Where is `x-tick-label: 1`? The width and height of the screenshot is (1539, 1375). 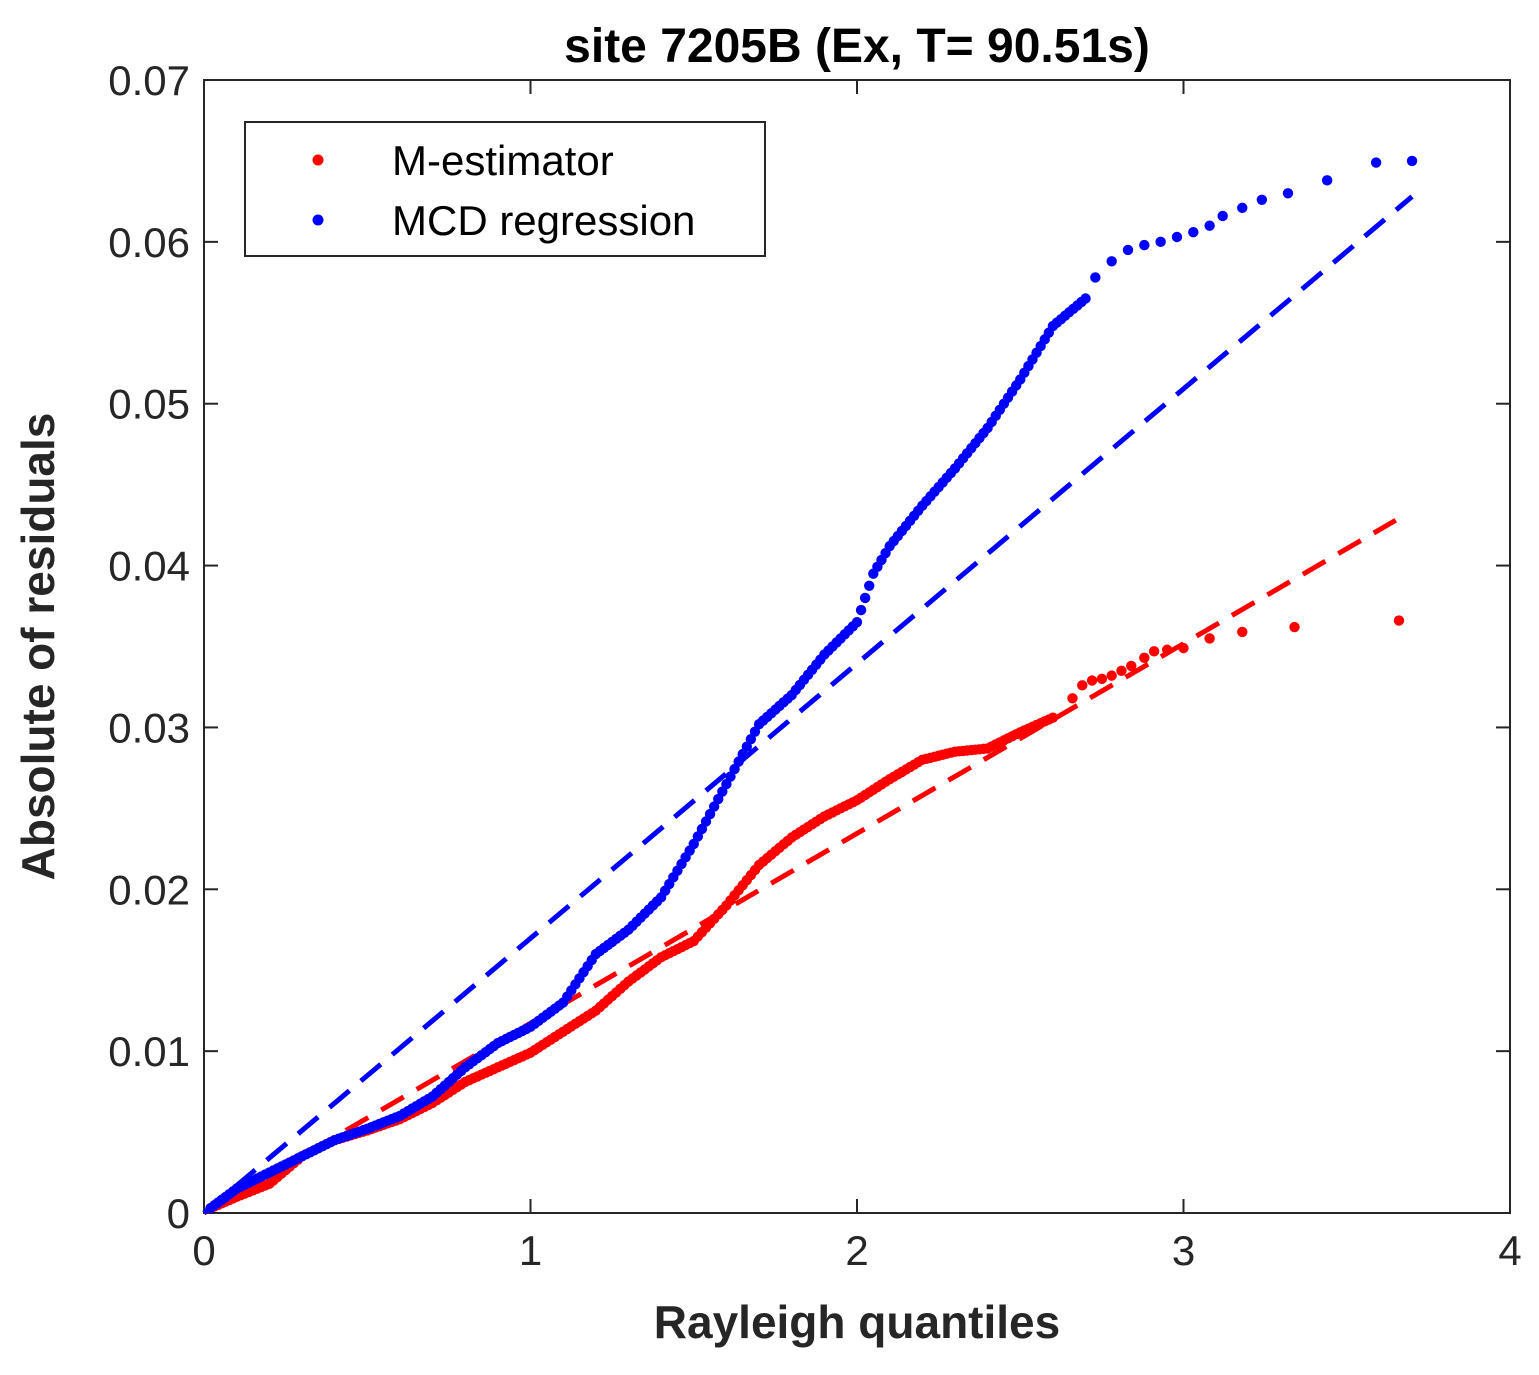 x-tick-label: 1 is located at coordinates (530, 1250).